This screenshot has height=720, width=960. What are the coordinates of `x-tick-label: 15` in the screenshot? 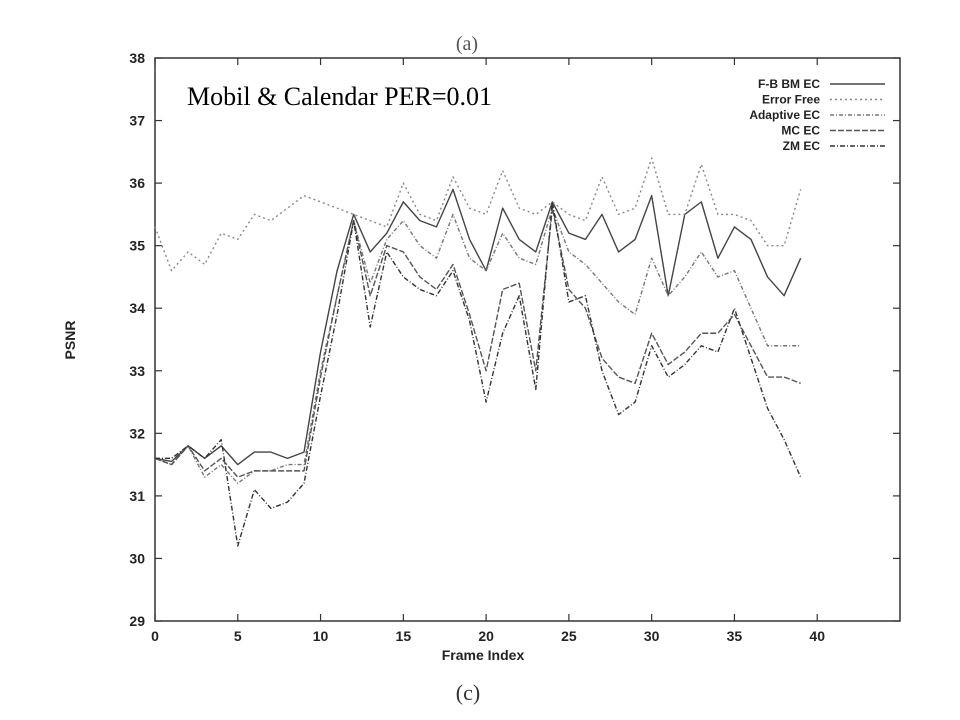 It's located at (404, 636).